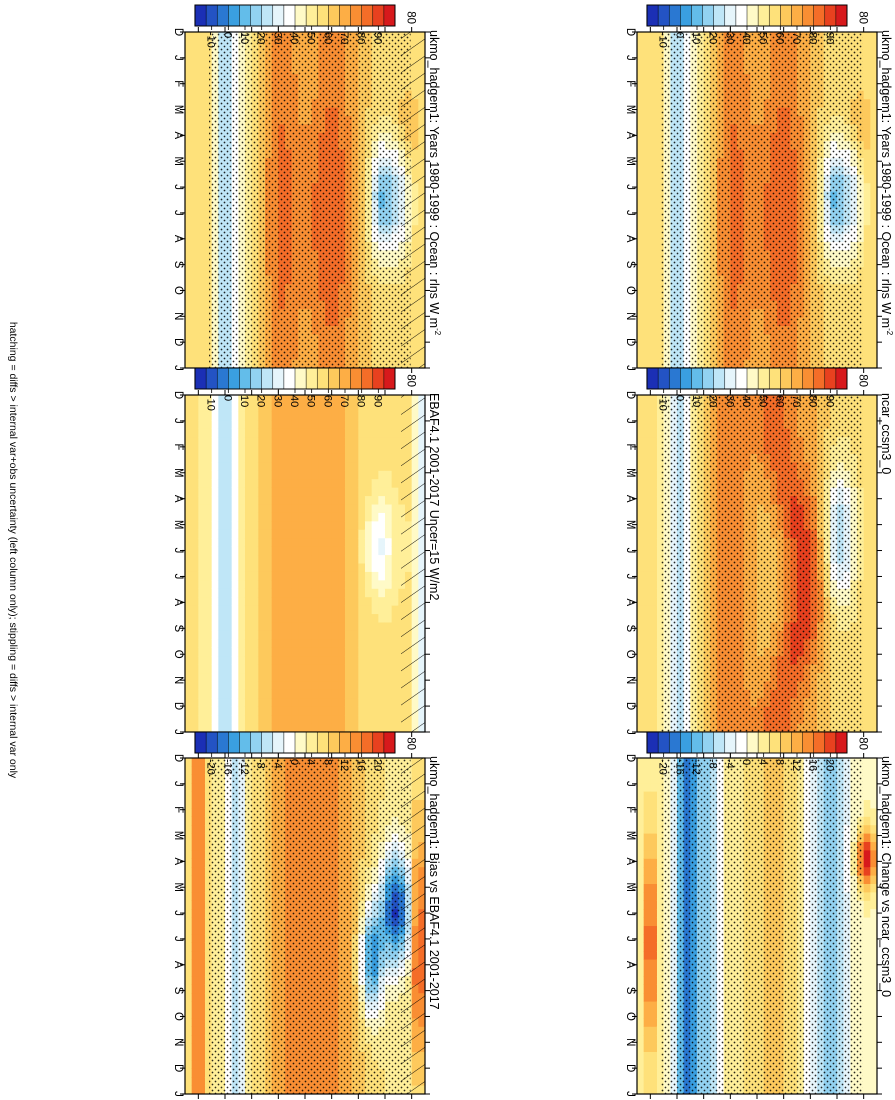 The image size is (895, 1100). I want to click on month-tick-label: A, so click(630, 136).